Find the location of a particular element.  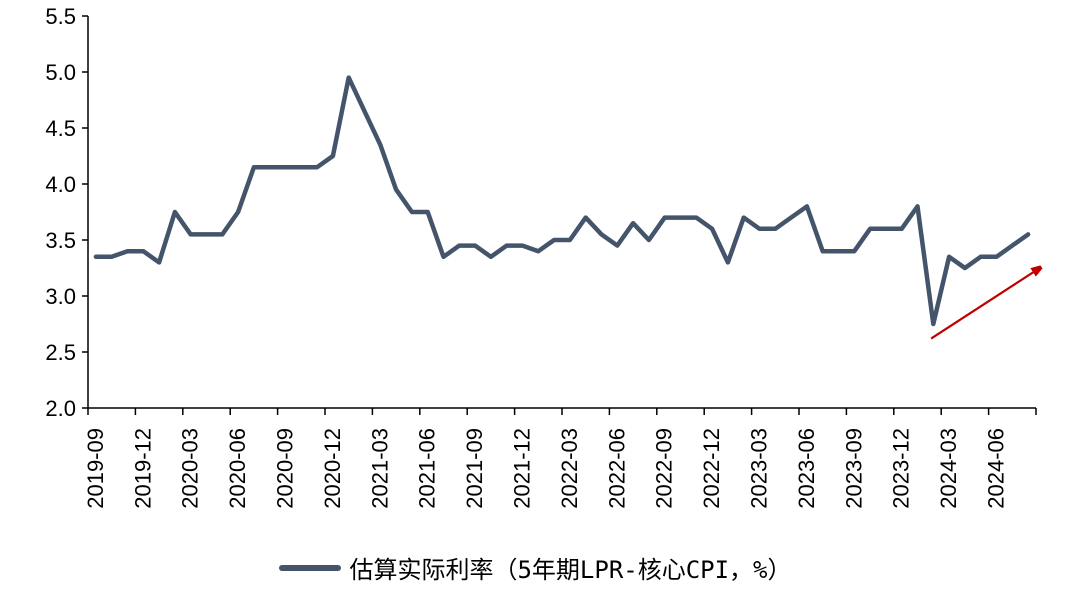

x-tick-label: 2020-06 is located at coordinates (237, 468).